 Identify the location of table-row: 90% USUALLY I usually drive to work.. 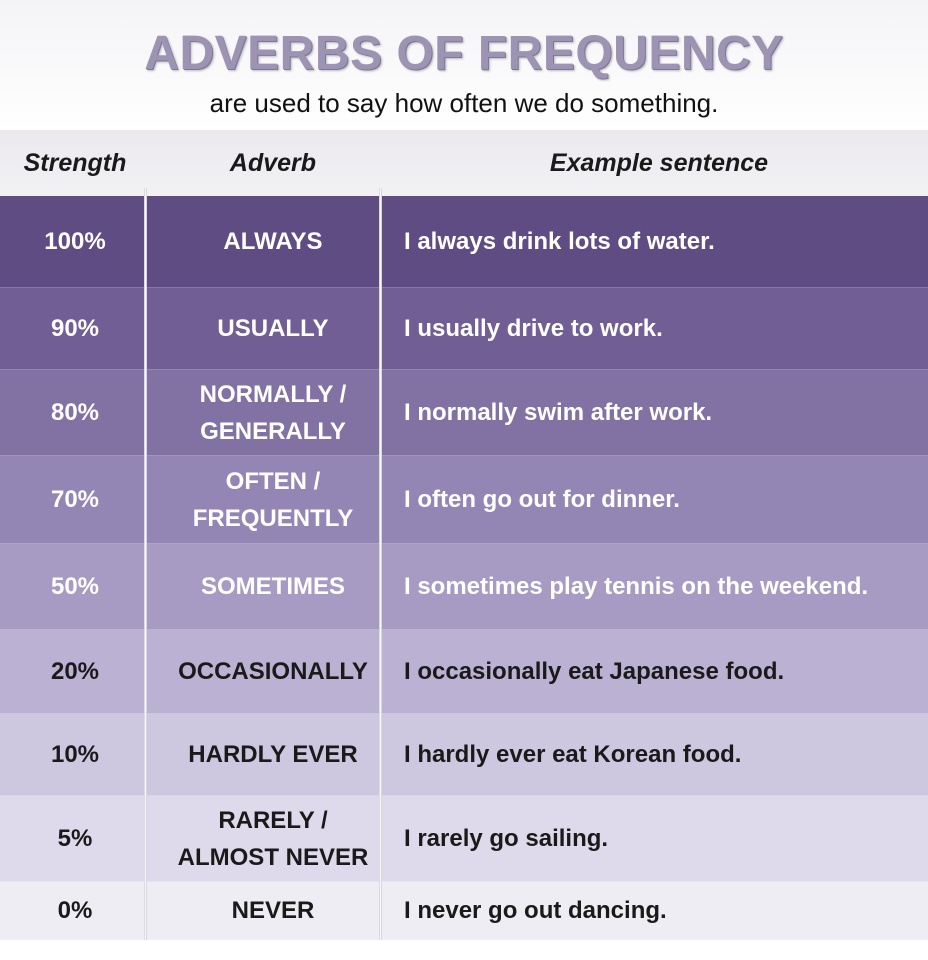
(464, 329).